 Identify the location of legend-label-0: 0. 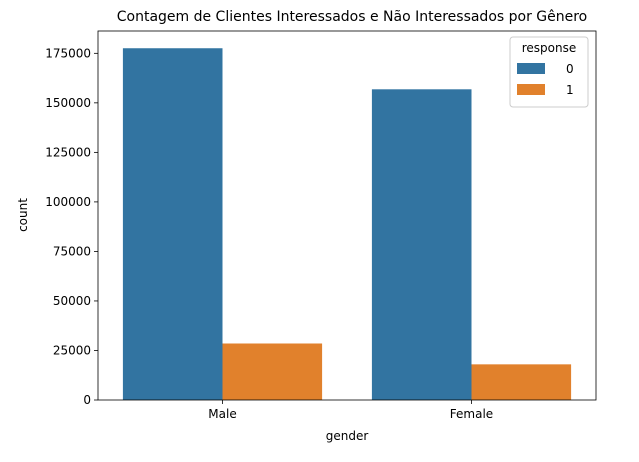
(570, 69).